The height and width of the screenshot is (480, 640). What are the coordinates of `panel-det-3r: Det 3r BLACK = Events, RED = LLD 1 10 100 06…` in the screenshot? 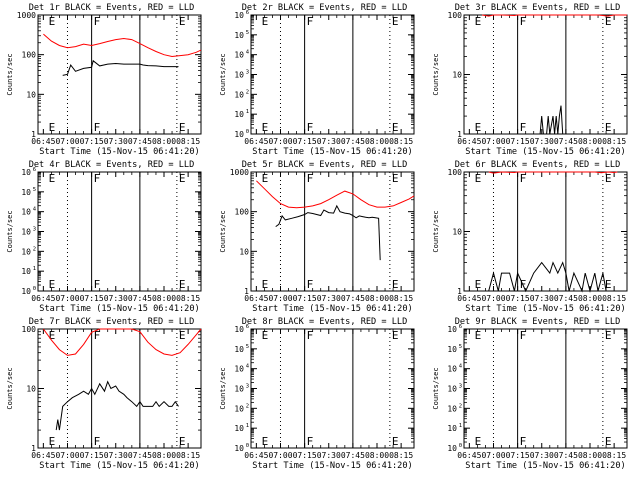 It's located at (530, 80).